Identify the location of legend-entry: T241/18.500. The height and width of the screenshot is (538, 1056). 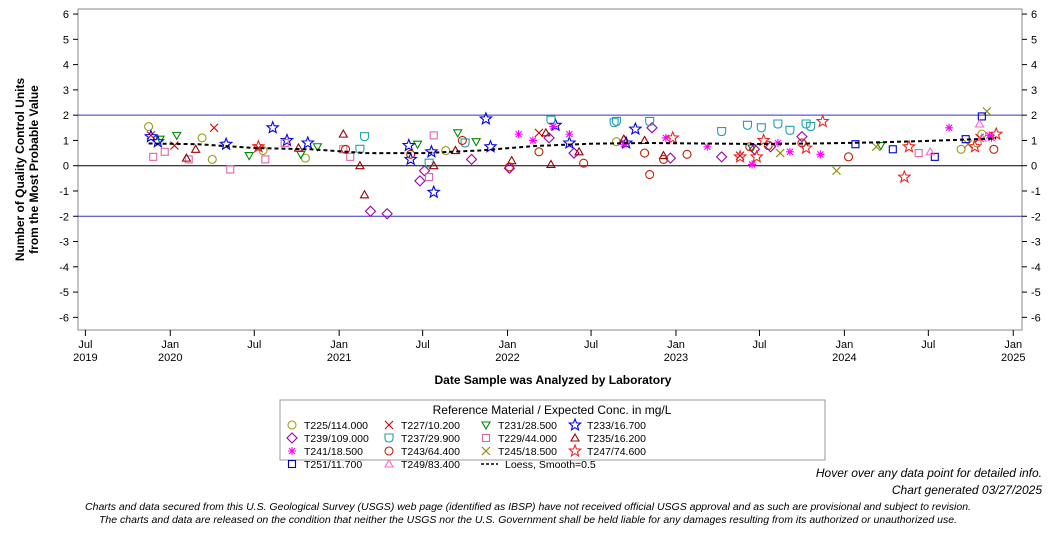
(325, 452).